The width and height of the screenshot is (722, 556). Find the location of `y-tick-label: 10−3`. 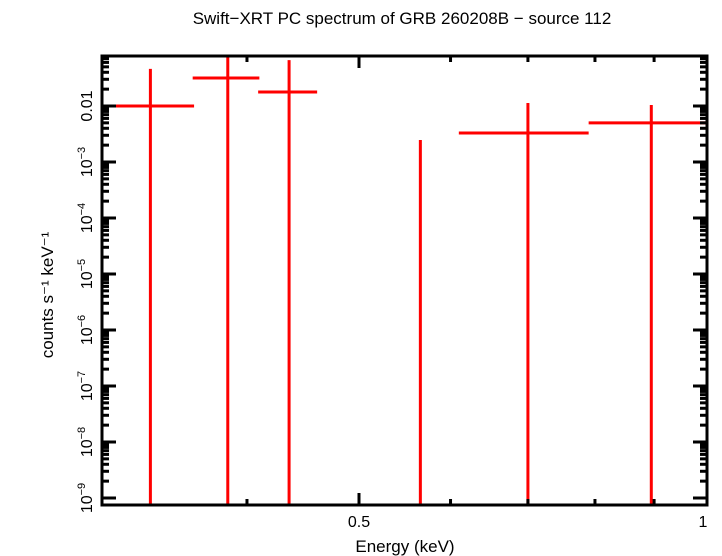

y-tick-label: 10−3 is located at coordinates (86, 162).